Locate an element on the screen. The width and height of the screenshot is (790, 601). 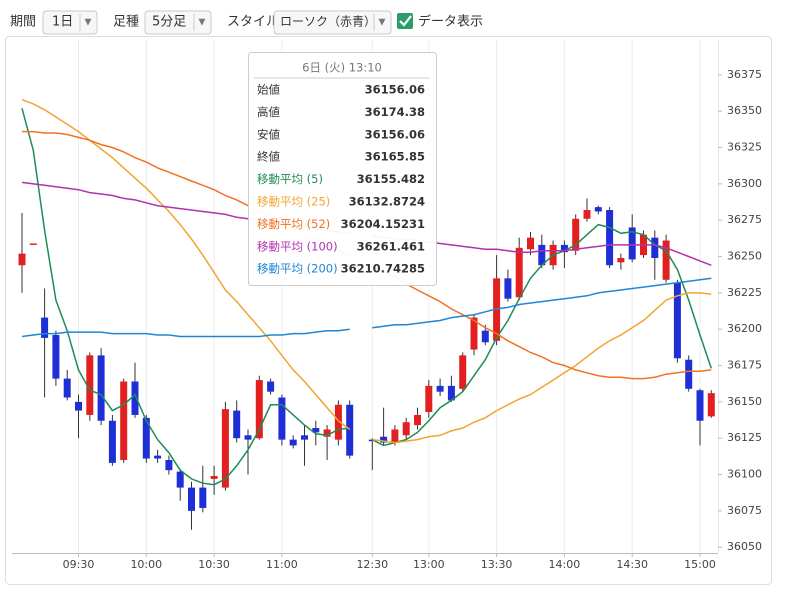
tooltip-label: 終値 is located at coordinates (268, 157).